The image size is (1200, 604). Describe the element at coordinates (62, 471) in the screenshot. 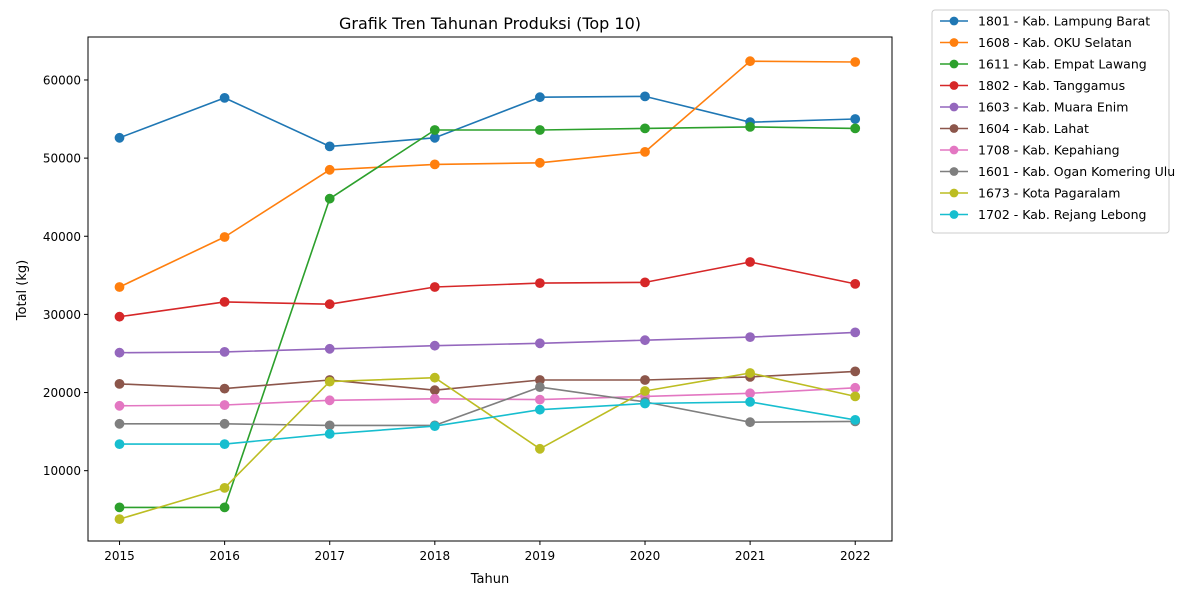

I see `y-tick-label: 10000` at that location.